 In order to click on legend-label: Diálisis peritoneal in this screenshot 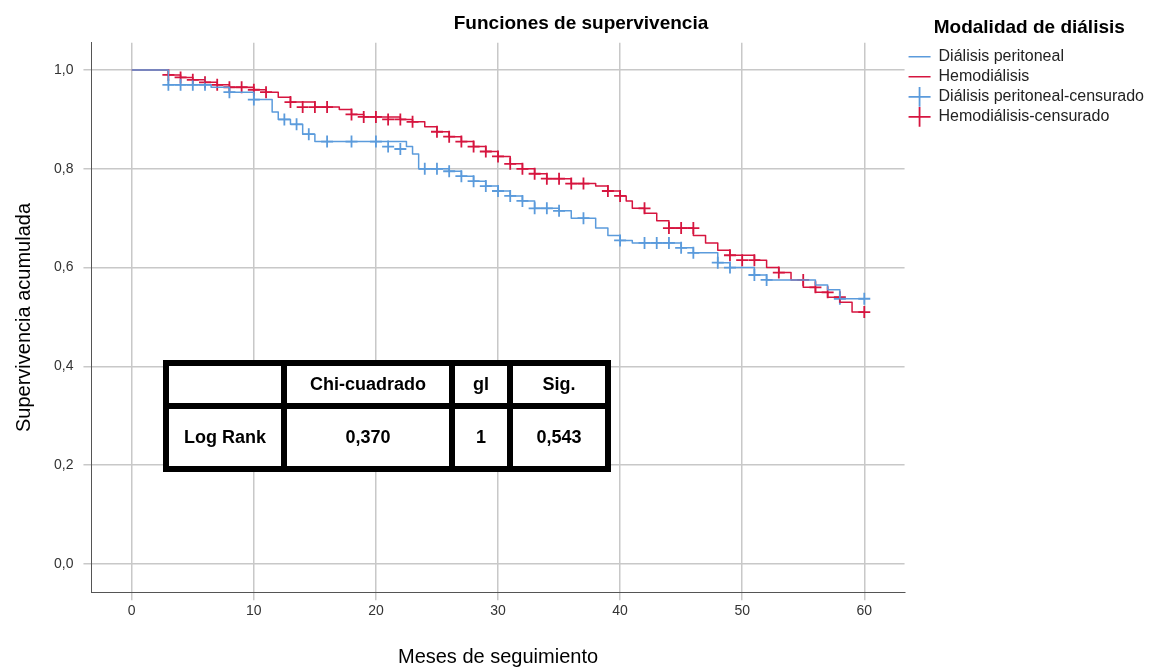, I will do `click(1001, 56)`.